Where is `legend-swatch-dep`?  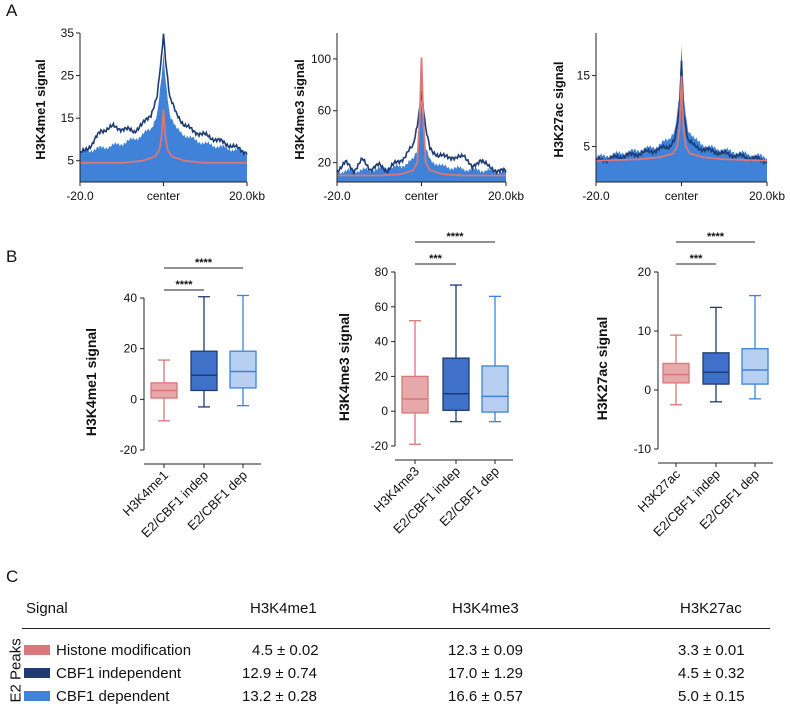
legend-swatch-dep is located at coordinates (37, 696).